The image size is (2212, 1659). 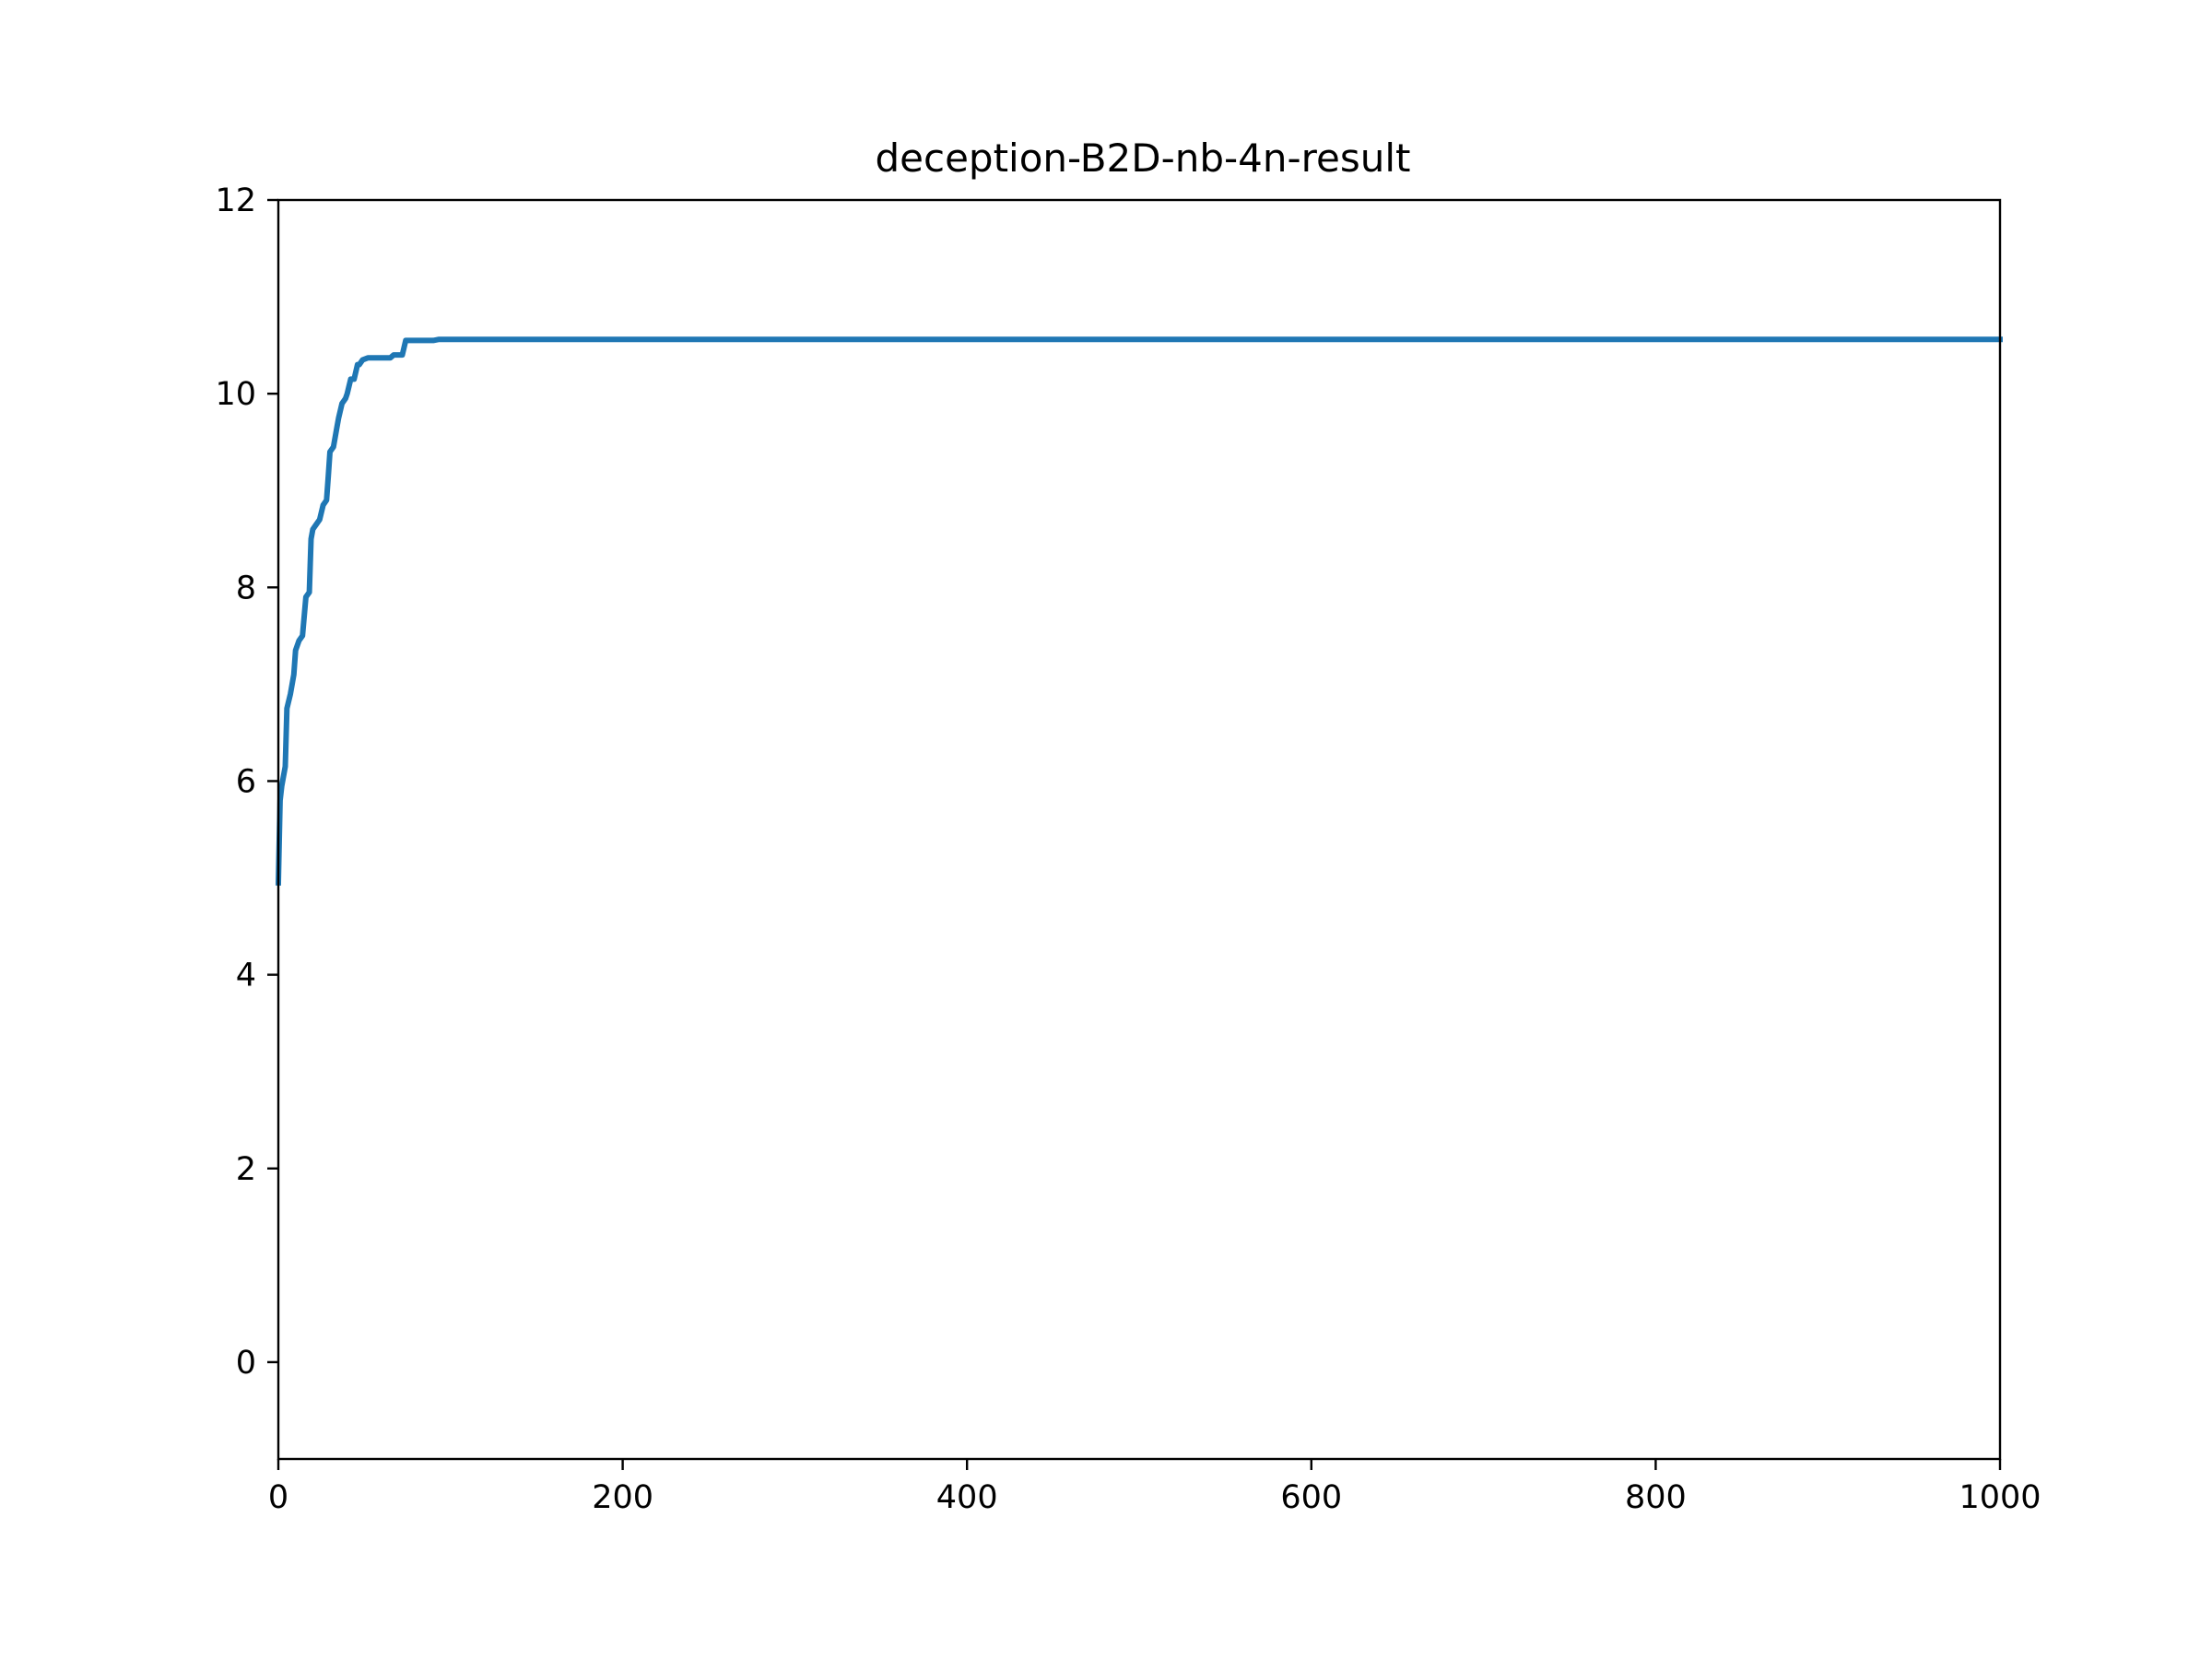 I want to click on y-tick-label: 6, so click(x=246, y=781).